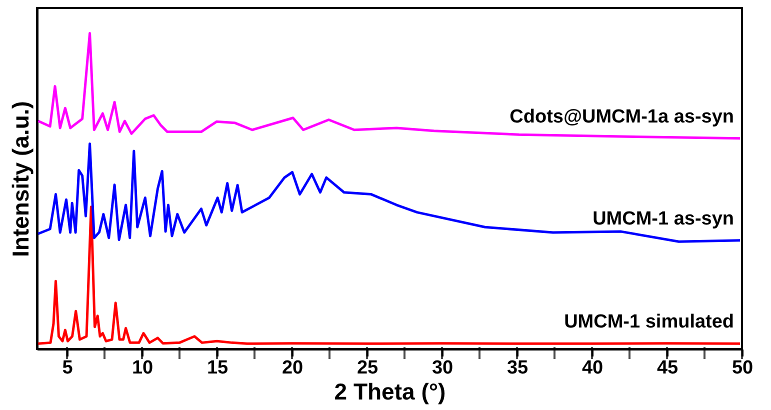 This screenshot has width=771, height=410. Describe the element at coordinates (517, 368) in the screenshot. I see `x-tick-label: 35` at that location.